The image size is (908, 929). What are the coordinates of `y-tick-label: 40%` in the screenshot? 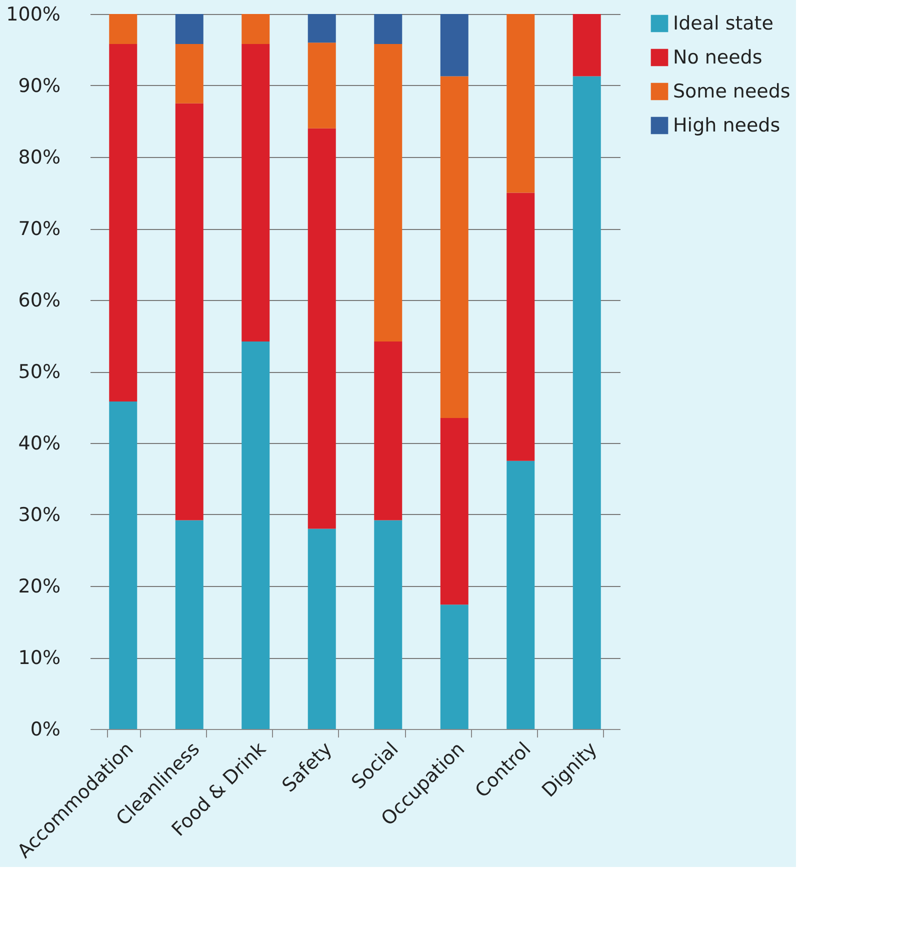 It's located at (39, 443).